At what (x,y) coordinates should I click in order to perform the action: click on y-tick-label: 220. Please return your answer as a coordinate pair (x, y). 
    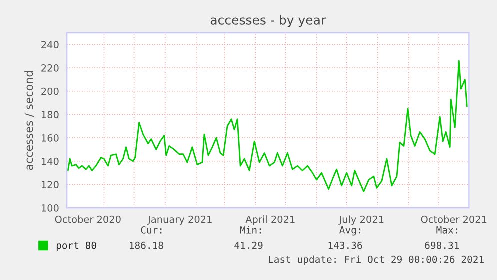
    Looking at the image, I should click on (50, 68).